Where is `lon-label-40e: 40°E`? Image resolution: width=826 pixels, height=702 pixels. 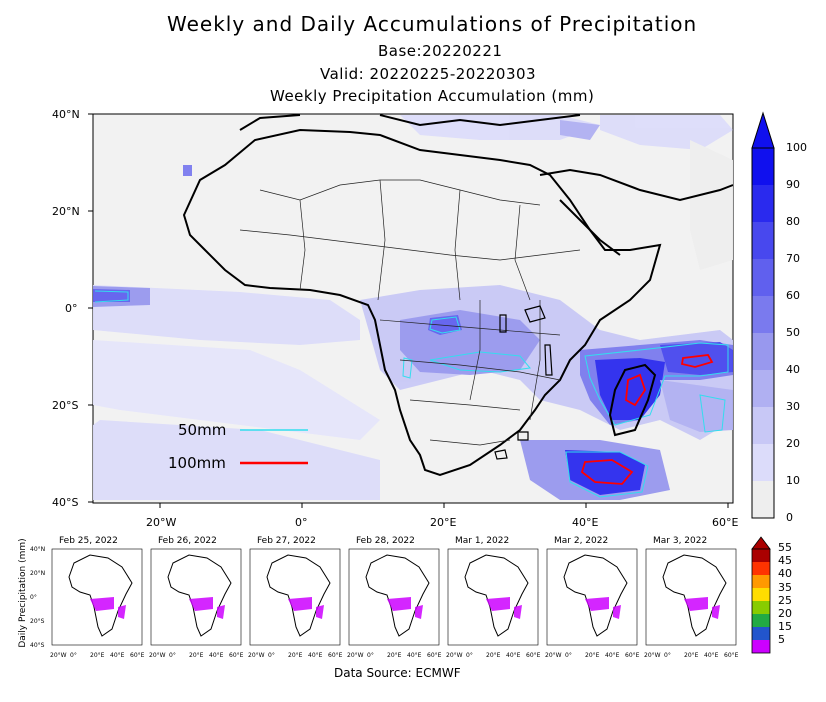 lon-label-40e: 40°E is located at coordinates (585, 522).